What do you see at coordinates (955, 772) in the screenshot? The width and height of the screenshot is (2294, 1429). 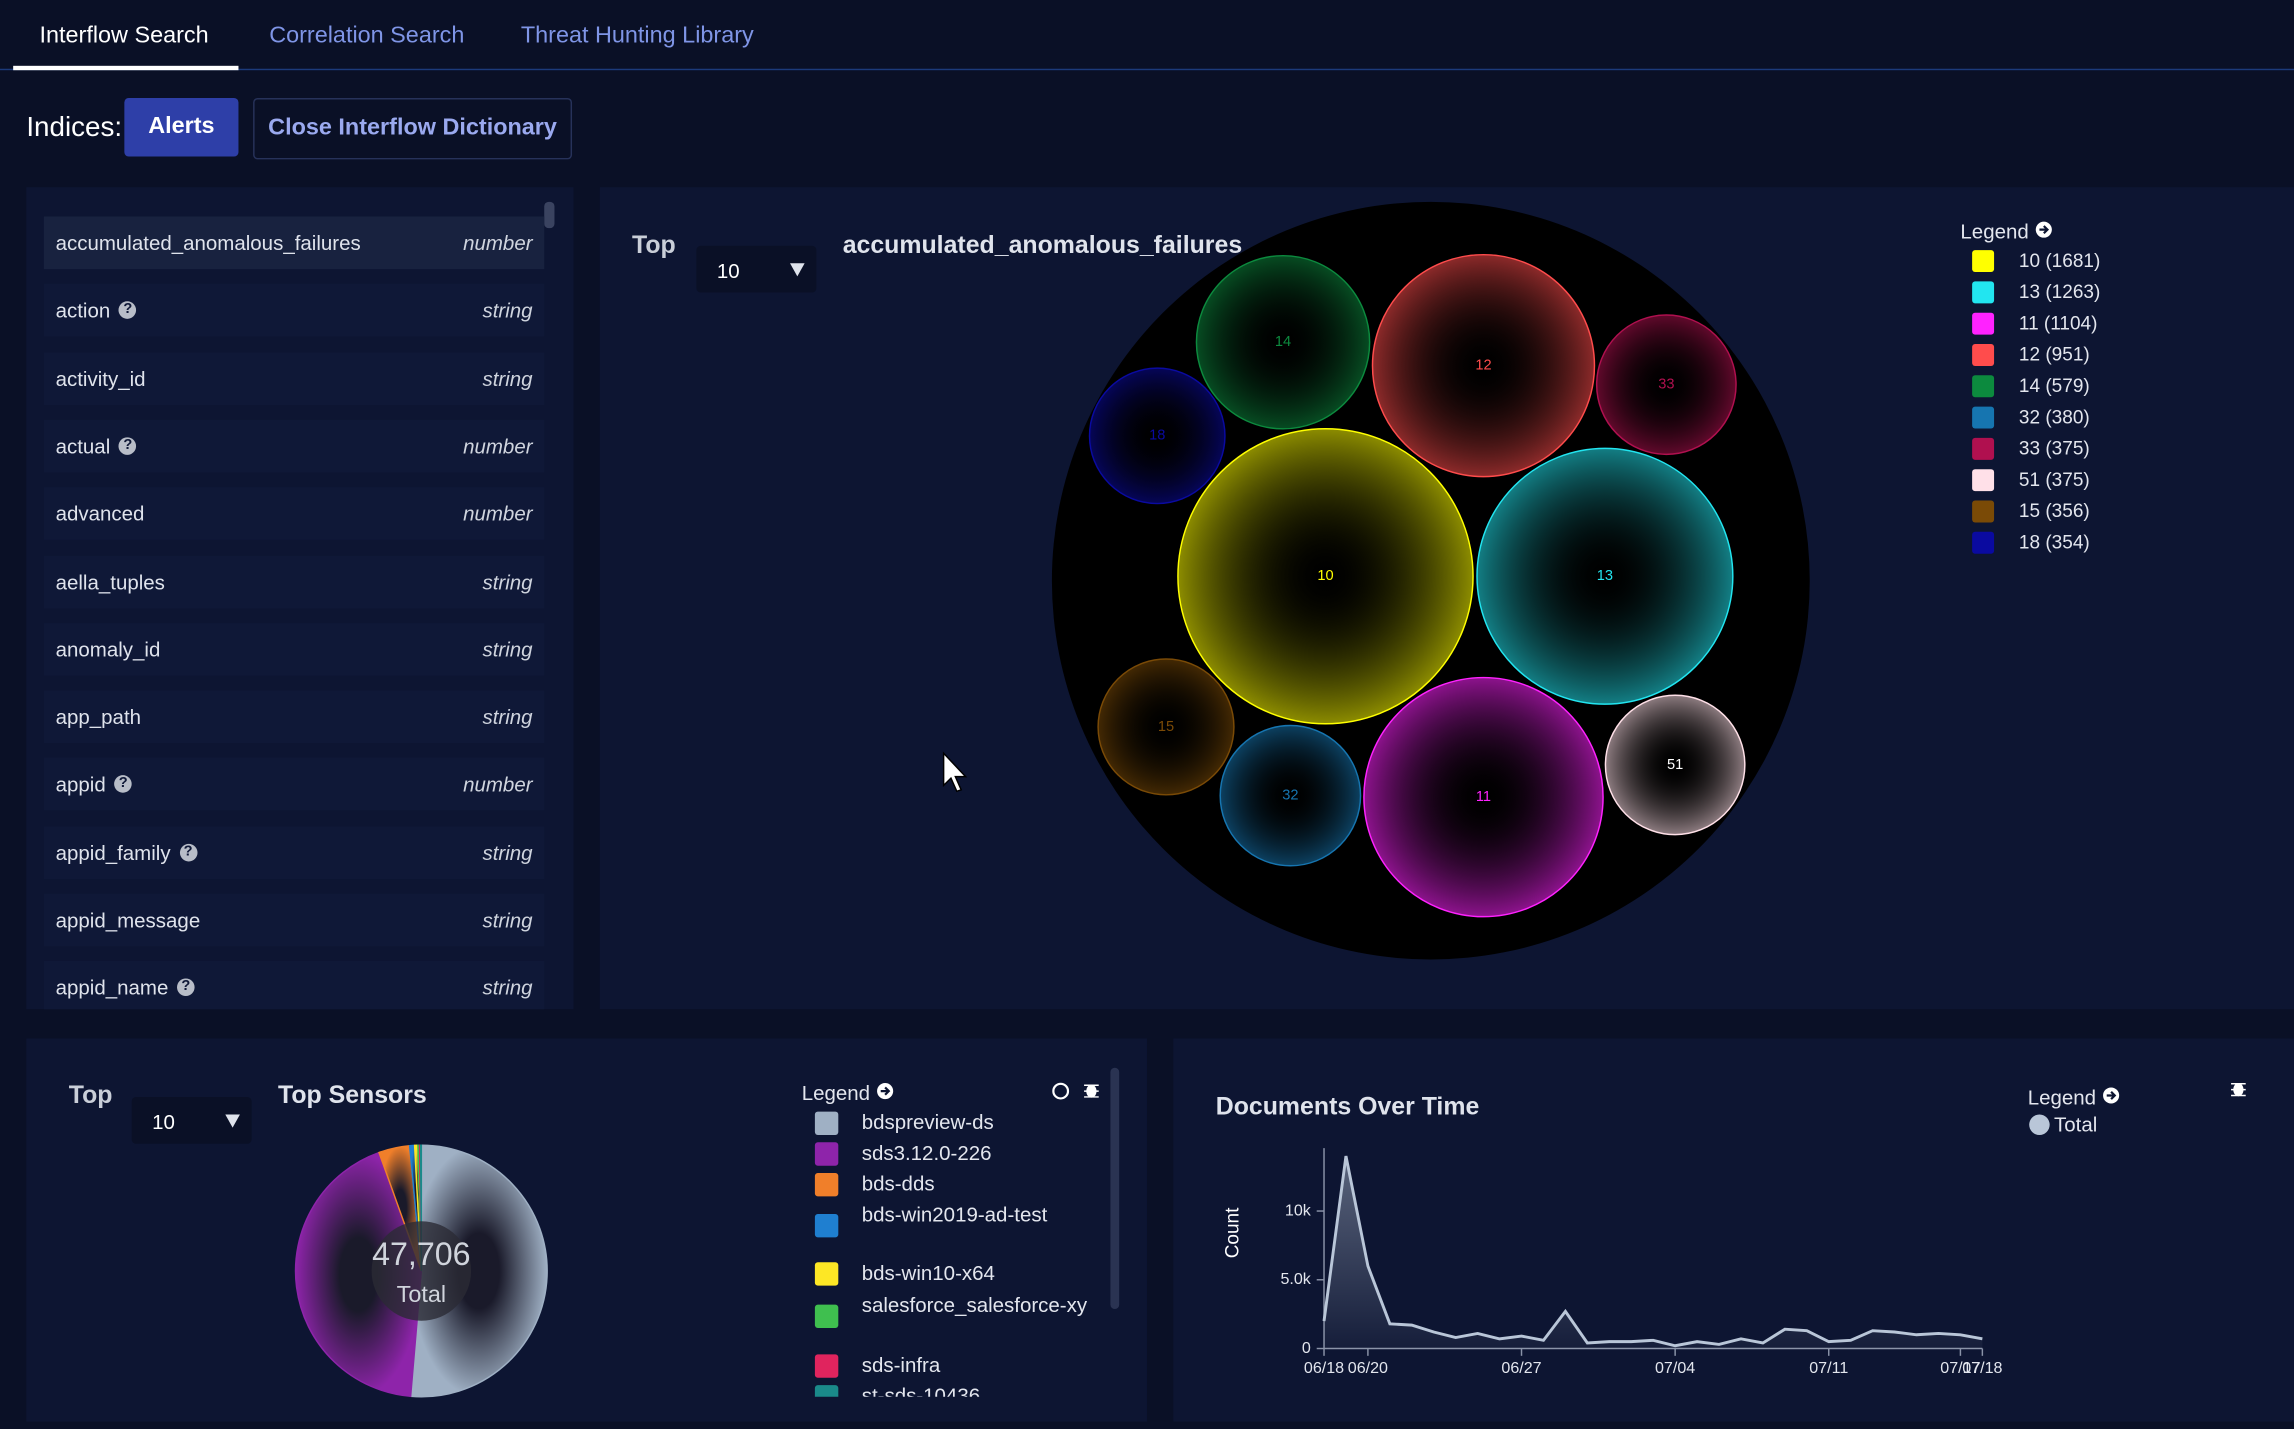 I see `mouse-cursor` at bounding box center [955, 772].